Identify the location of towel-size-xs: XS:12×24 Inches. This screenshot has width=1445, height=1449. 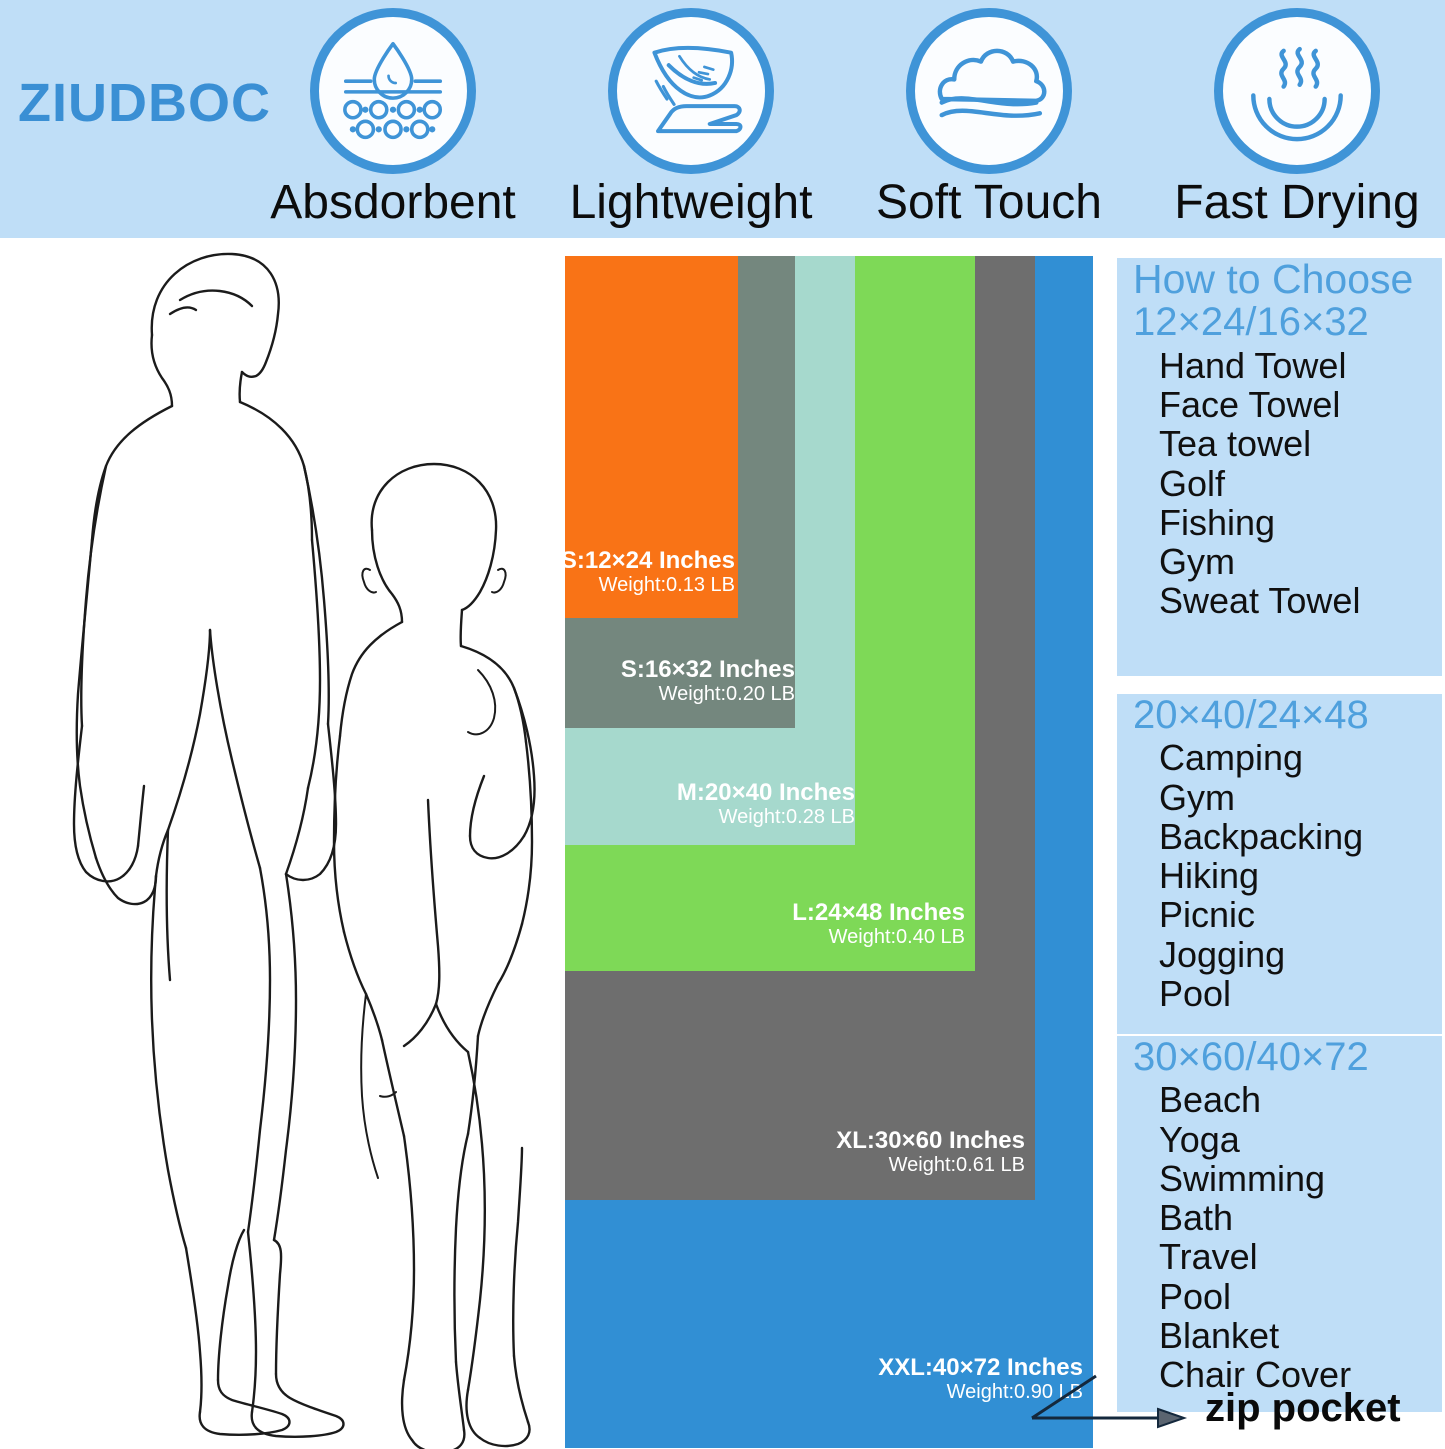
(639, 560).